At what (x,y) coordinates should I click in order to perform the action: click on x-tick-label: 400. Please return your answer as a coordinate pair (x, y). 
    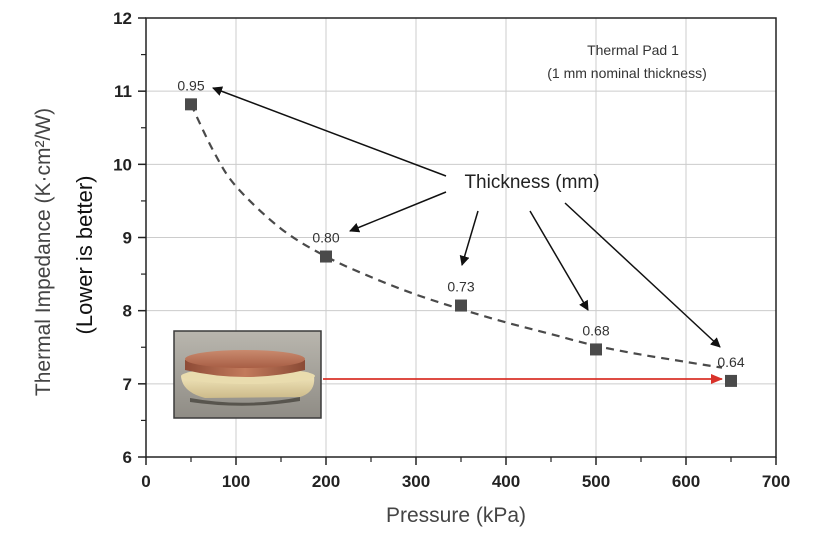
    Looking at the image, I should click on (506, 481).